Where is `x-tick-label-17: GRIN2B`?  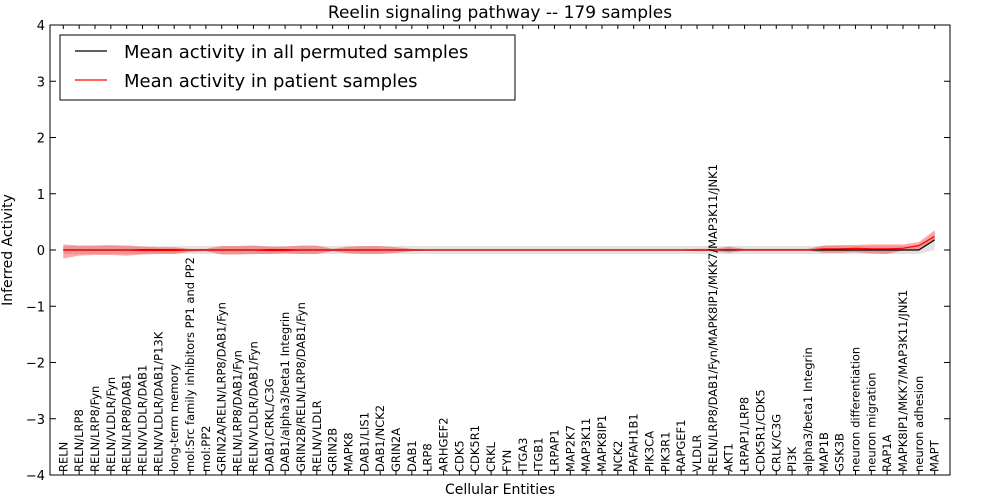
x-tick-label-17: GRIN2B is located at coordinates (333, 450).